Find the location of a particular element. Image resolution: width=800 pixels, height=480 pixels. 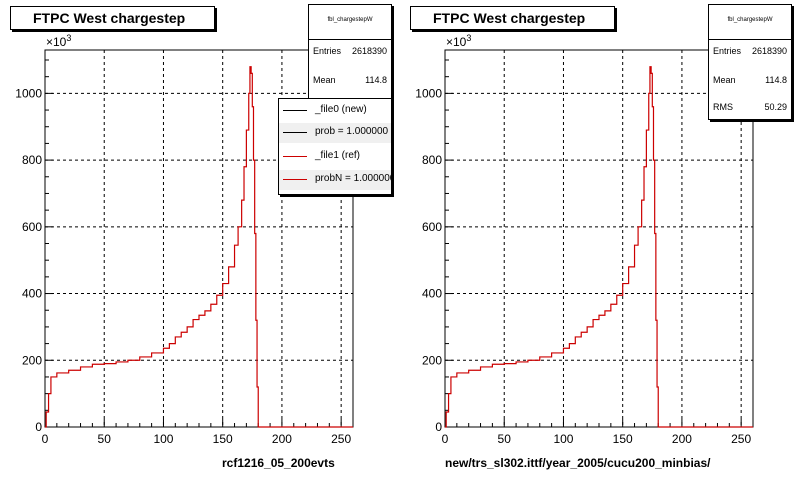

left-stats-mean-value: 114.8 is located at coordinates (376, 80).